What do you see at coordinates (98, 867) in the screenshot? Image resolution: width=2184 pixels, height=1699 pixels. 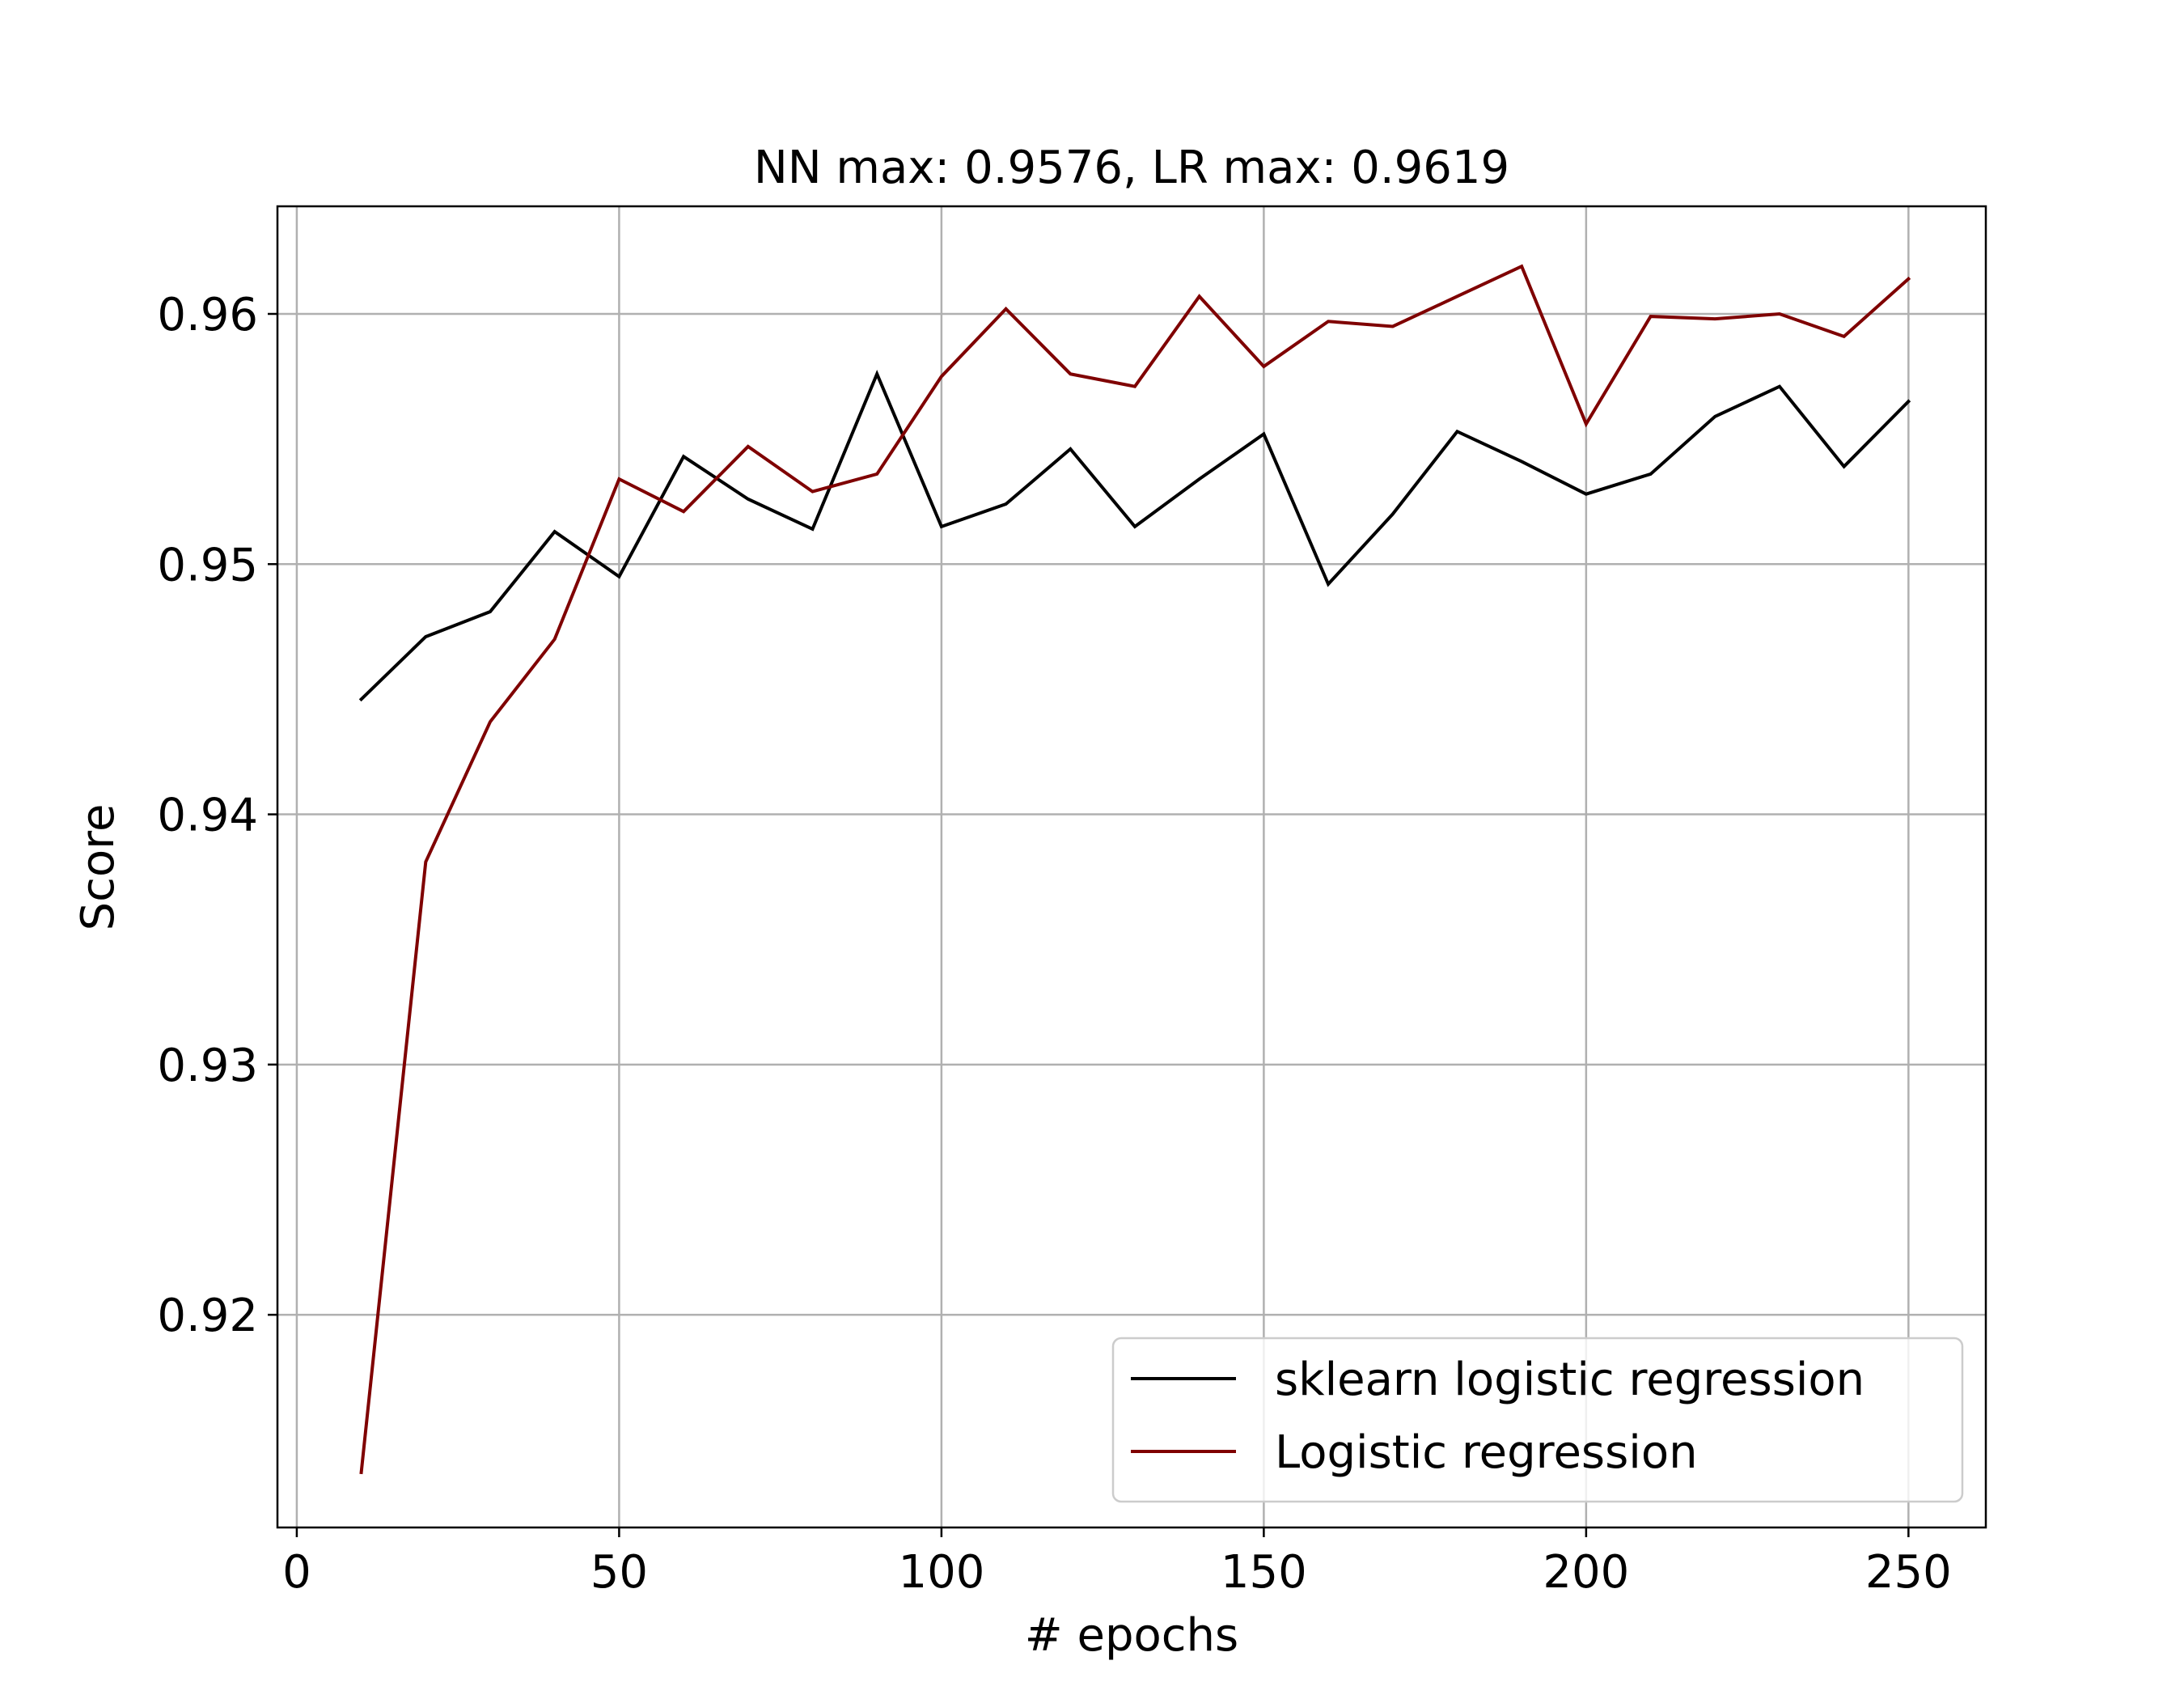 I see `y-axis-title: Score` at bounding box center [98, 867].